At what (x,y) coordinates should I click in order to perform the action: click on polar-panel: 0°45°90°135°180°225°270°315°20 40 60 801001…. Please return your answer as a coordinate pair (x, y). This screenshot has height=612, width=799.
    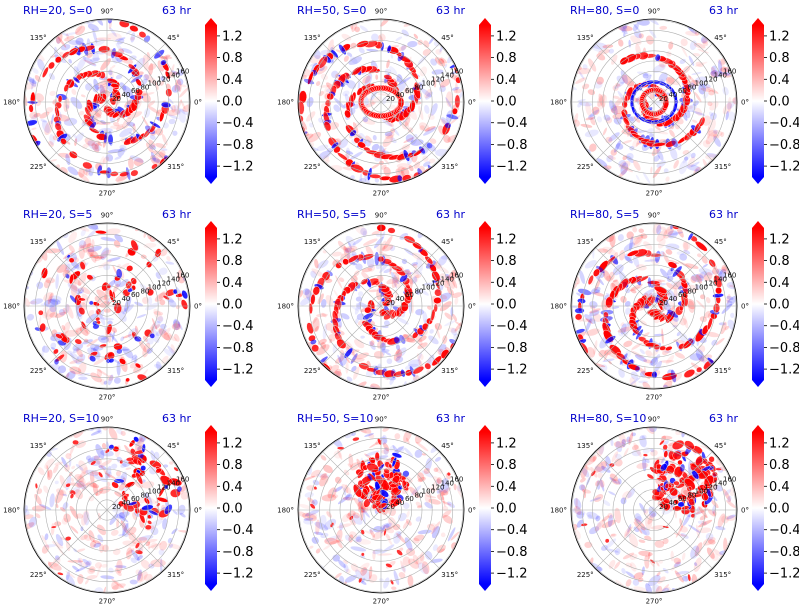
    Looking at the image, I should click on (376, 509).